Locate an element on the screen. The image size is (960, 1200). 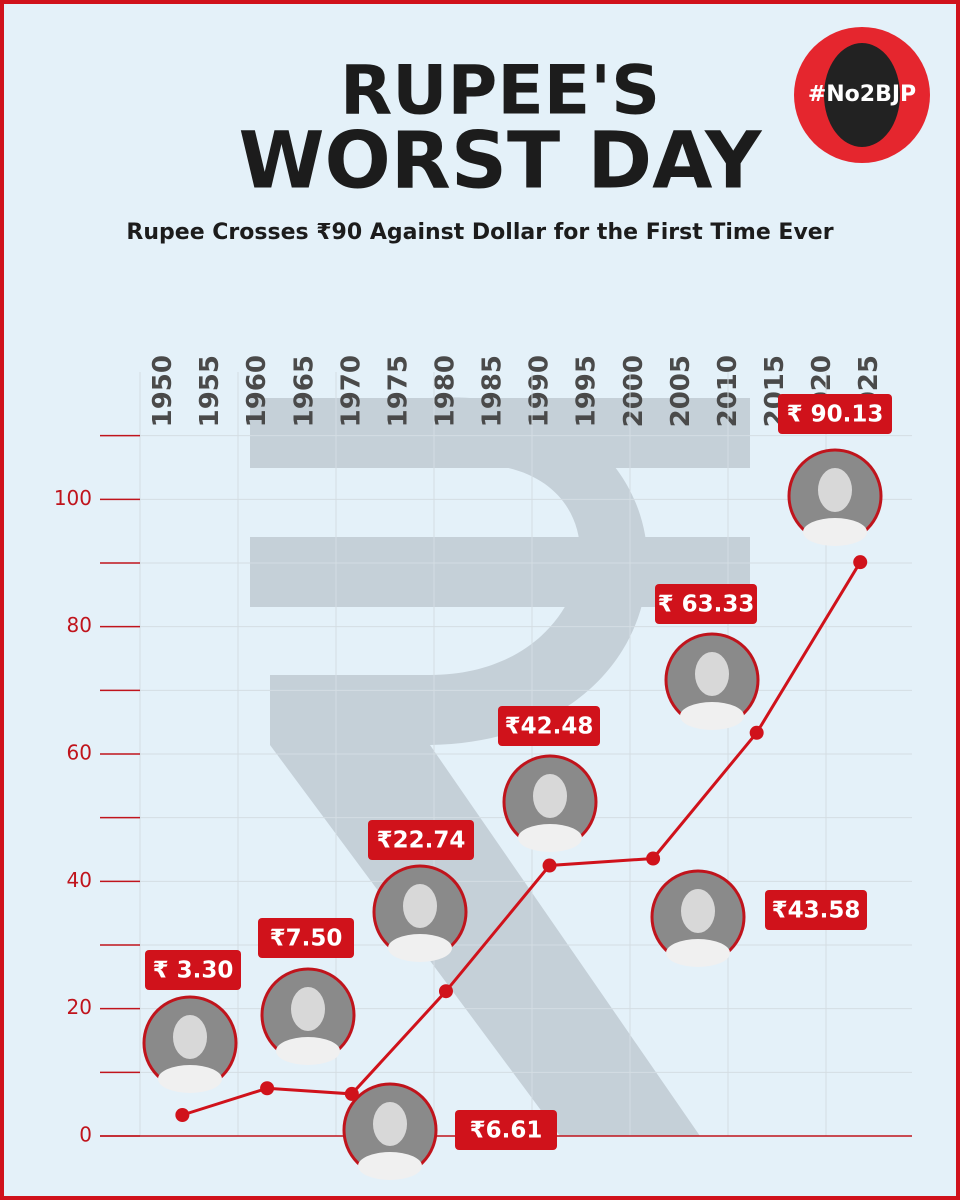
y-tick-label: 20 is located at coordinates (79, 1007).